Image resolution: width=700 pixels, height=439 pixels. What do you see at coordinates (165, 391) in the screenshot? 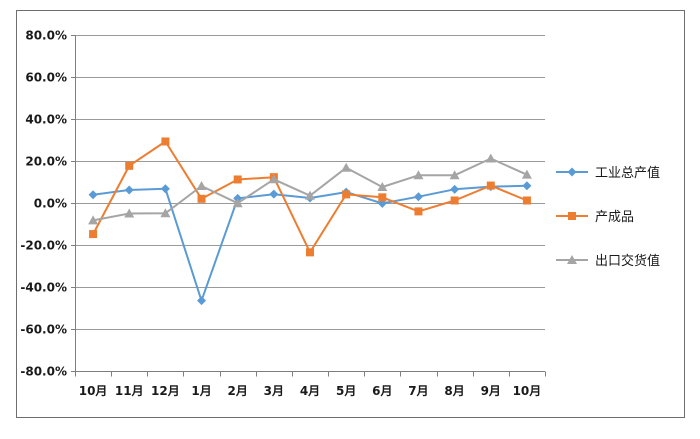
I see `x-tick-label: 12月` at bounding box center [165, 391].